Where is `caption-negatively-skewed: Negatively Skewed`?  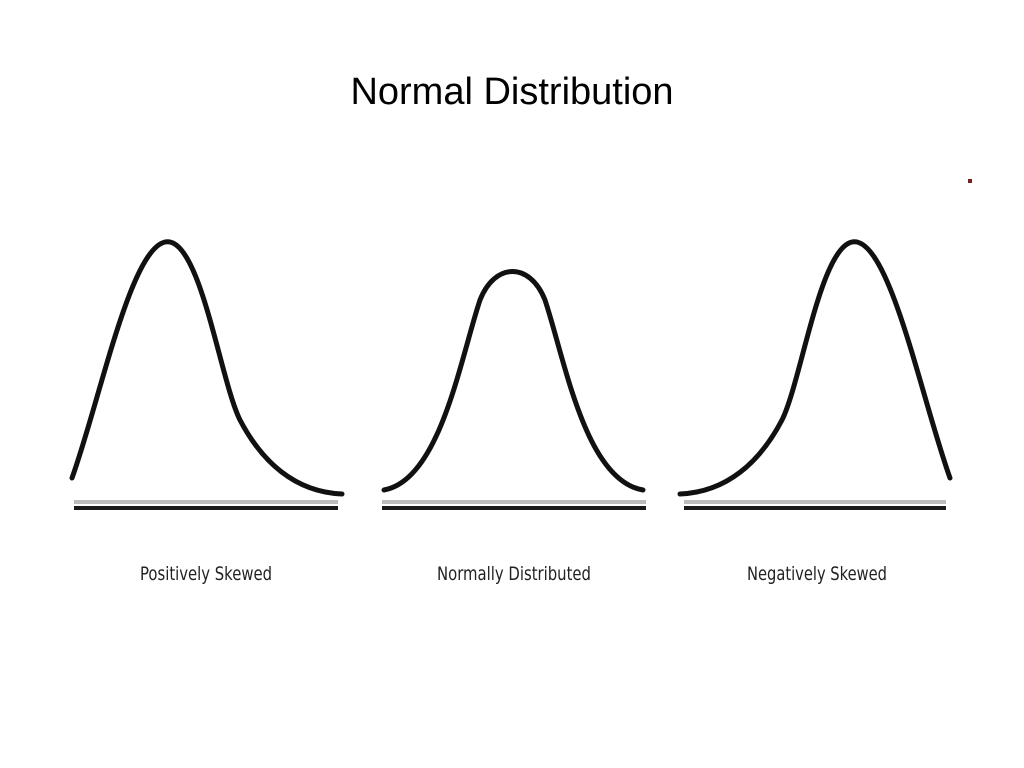
caption-negatively-skewed: Negatively Skewed is located at coordinates (817, 574).